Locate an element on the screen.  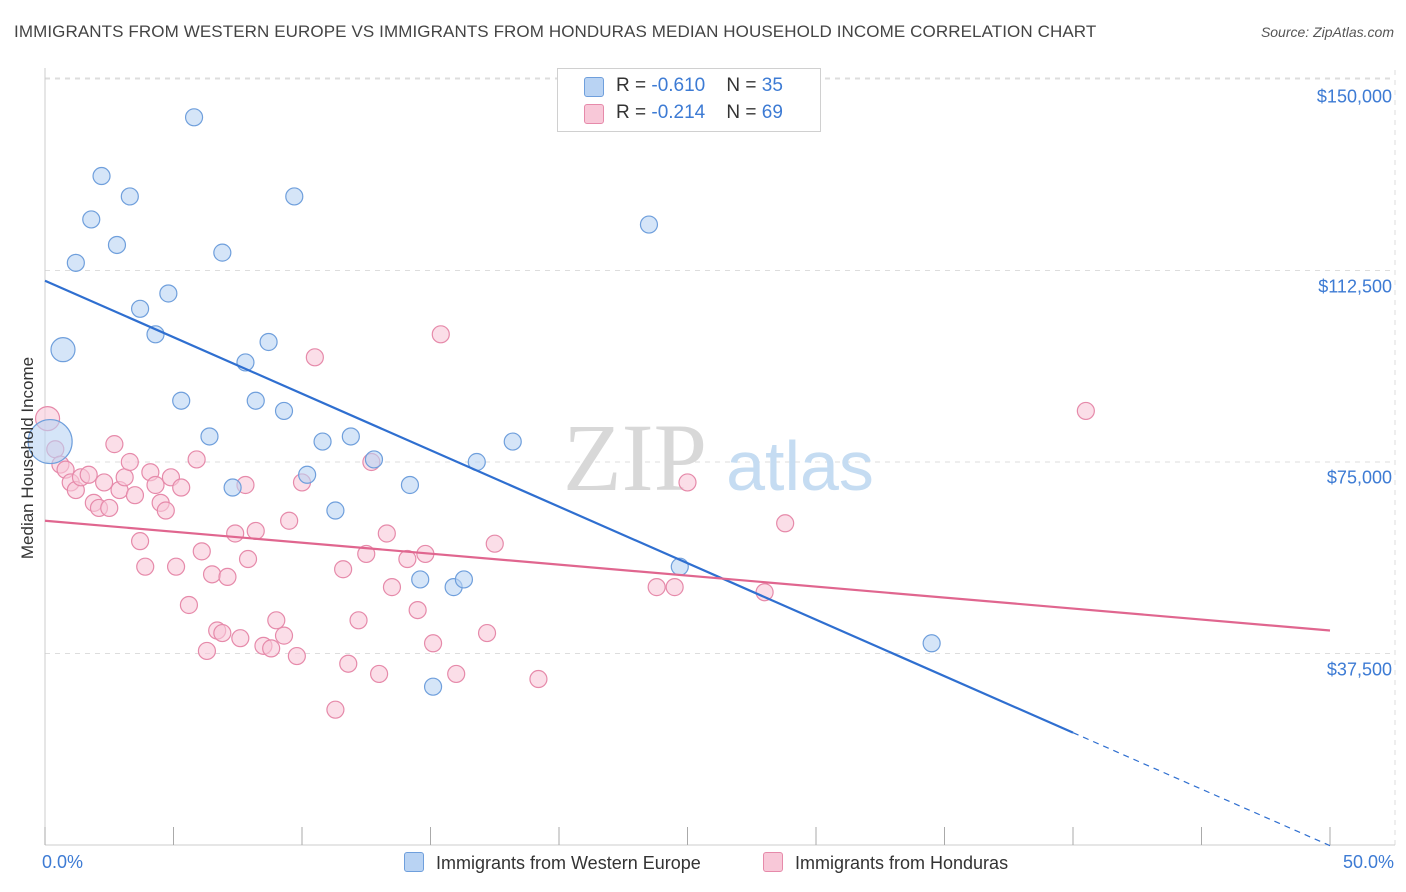
western-europe-trend-extension is located at coordinates (1201, 789).